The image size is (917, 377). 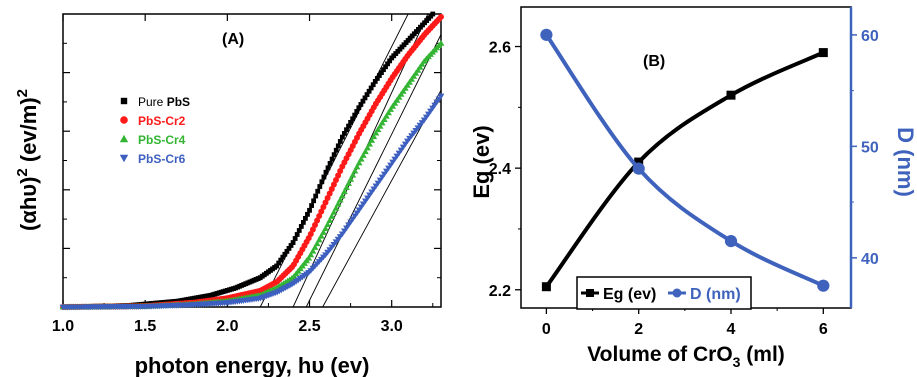 What do you see at coordinates (252, 365) in the screenshot?
I see `panel-a-x-axis-title: photon energy, hυ (ev)` at bounding box center [252, 365].